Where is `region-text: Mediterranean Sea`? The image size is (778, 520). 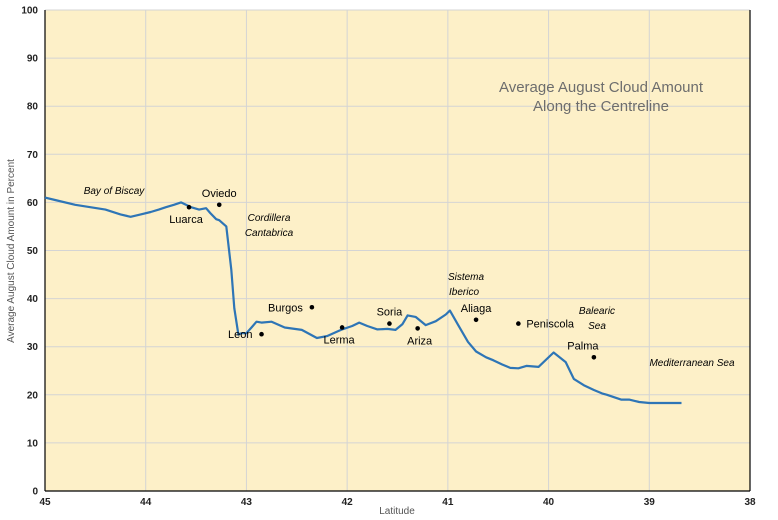 region-text: Mediterranean Sea is located at coordinates (691, 363).